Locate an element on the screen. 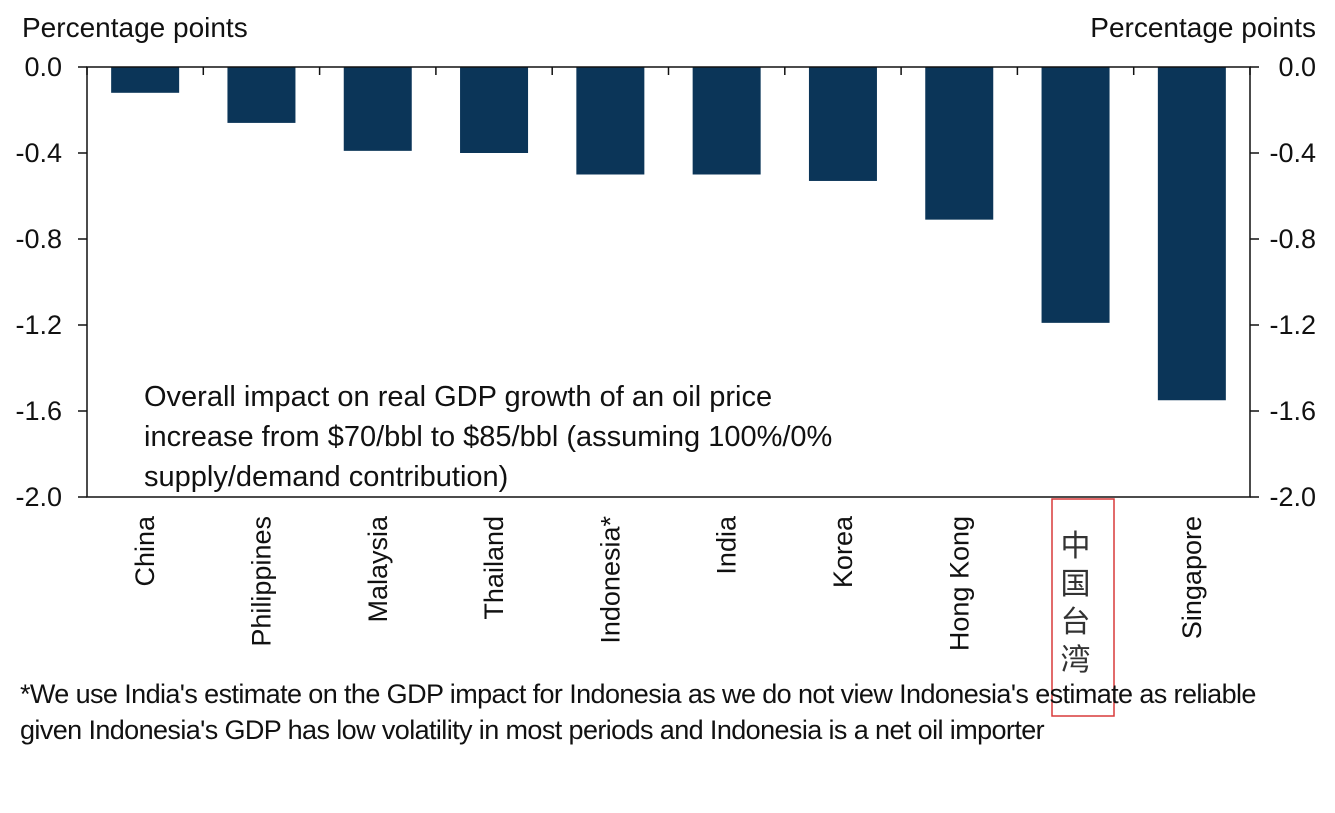 The height and width of the screenshot is (813, 1335). left-y-tick-label: -1.2 is located at coordinates (38, 325).